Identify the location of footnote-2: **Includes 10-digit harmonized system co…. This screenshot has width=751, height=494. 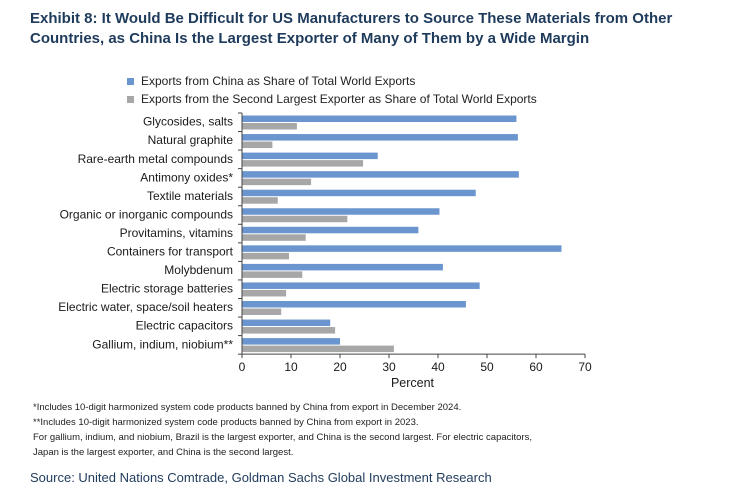
(226, 422).